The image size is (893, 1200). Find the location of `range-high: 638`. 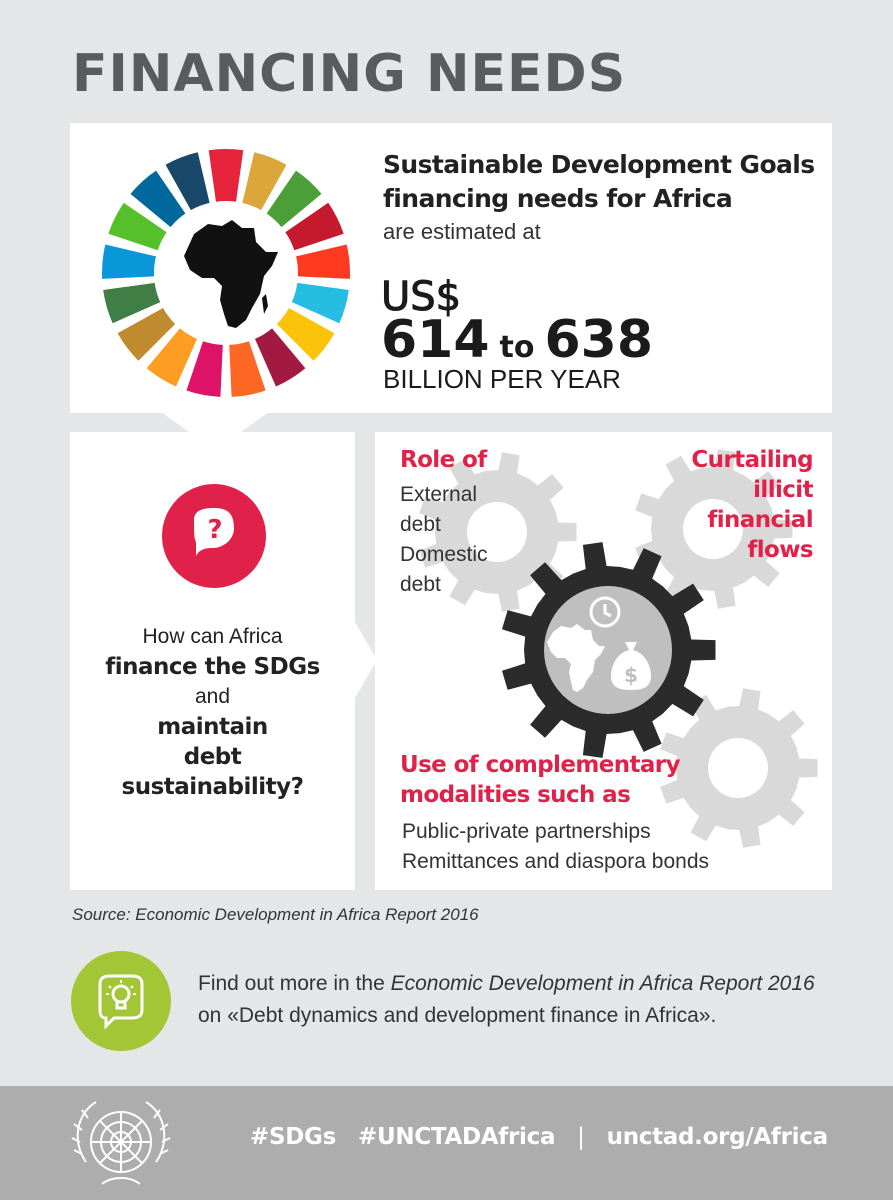

range-high: 638 is located at coordinates (599, 340).